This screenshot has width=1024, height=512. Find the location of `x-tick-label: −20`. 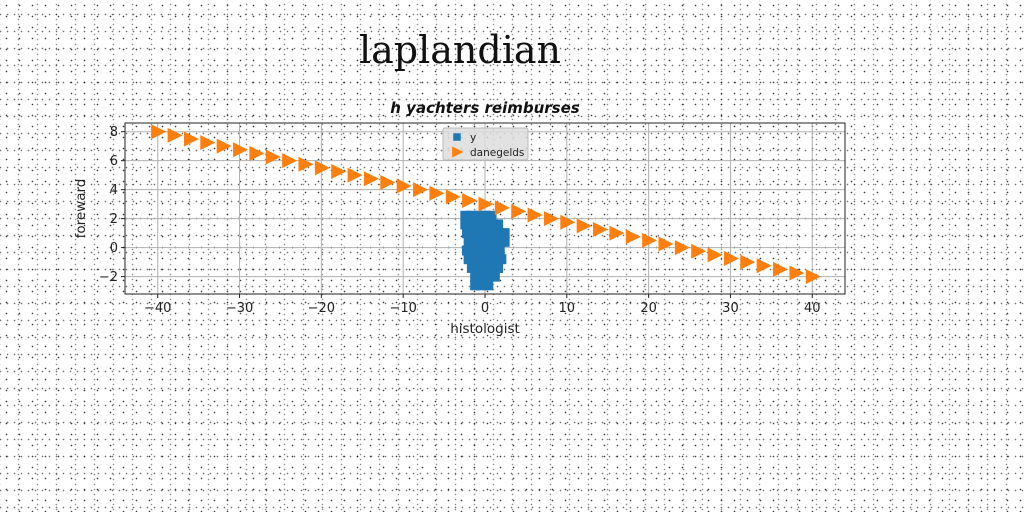

x-tick-label: −20 is located at coordinates (321, 308).